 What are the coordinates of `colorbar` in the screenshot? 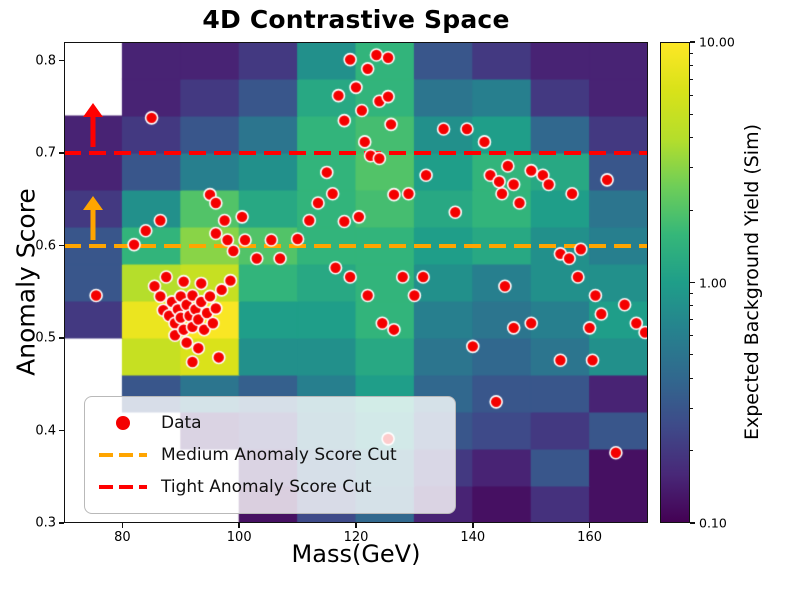 It's located at (675, 282).